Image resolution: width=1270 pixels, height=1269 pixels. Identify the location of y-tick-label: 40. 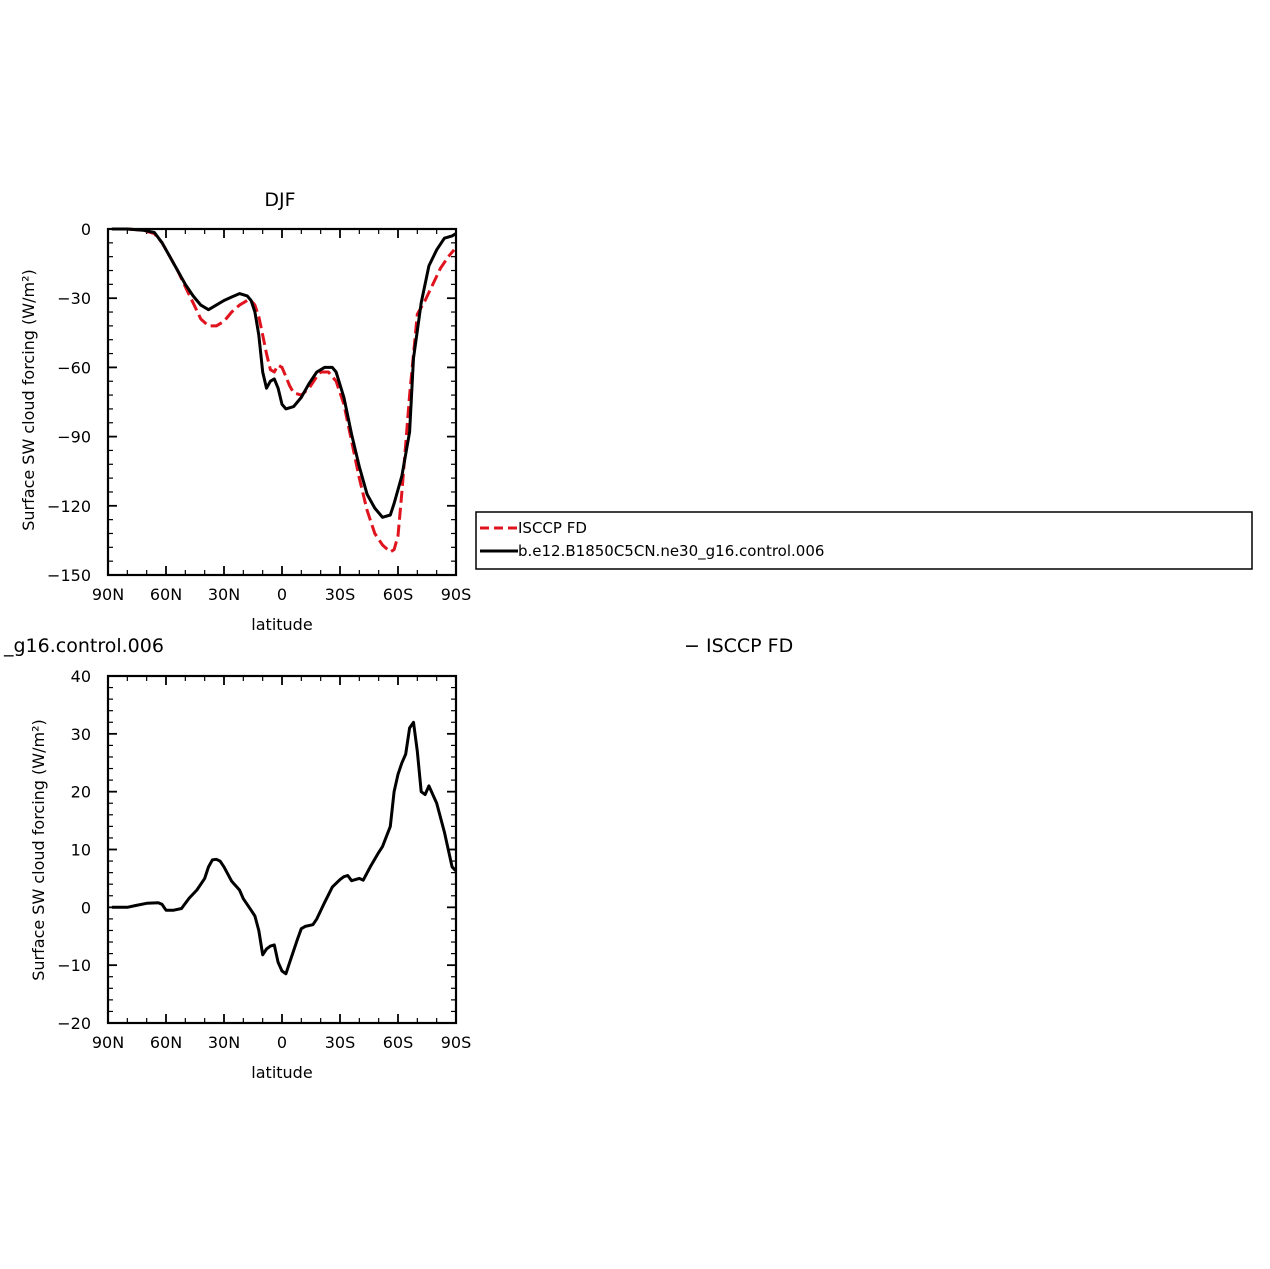
(81, 676).